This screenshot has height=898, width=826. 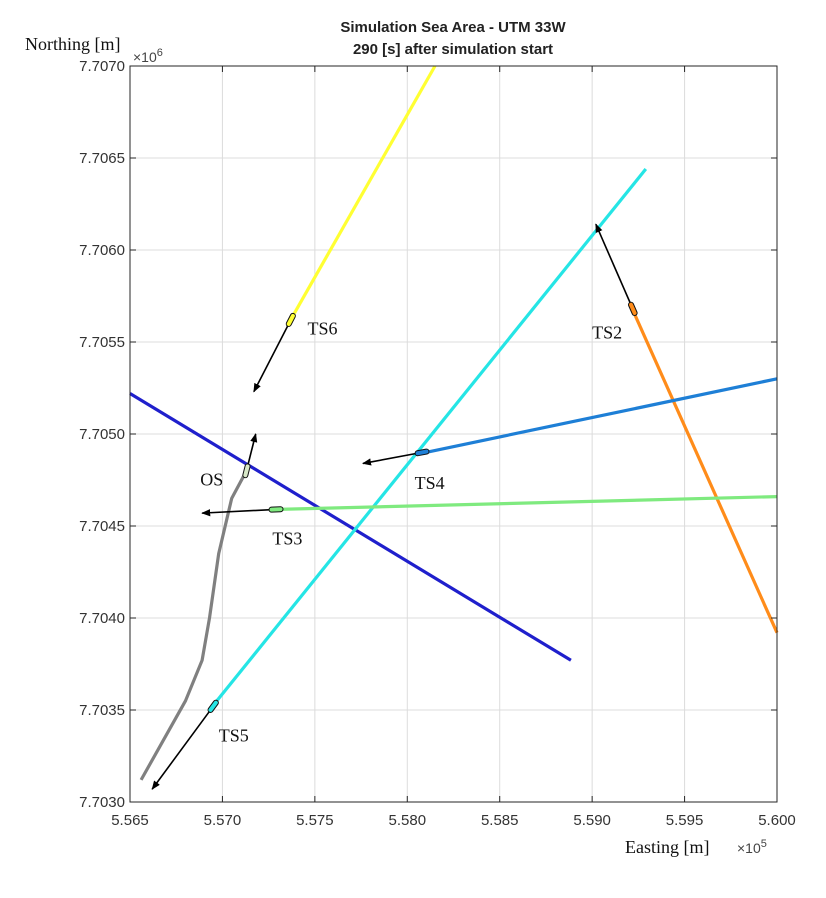 What do you see at coordinates (295, 352) in the screenshot?
I see `vessel-ts6: TS6` at bounding box center [295, 352].